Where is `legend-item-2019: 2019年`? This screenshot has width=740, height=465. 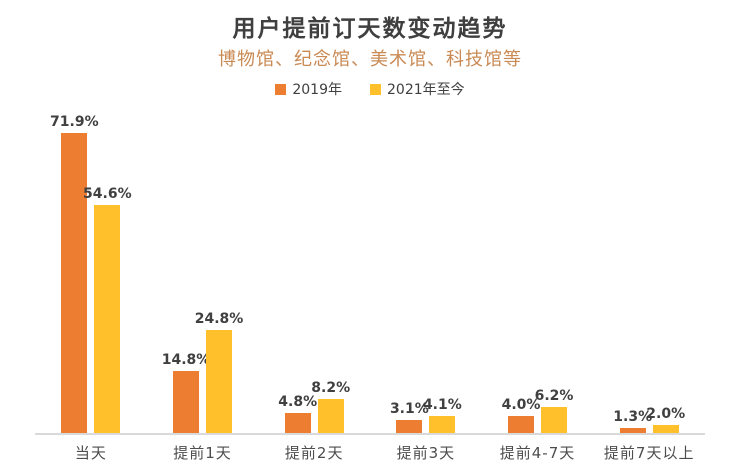
legend-item-2019: 2019年 is located at coordinates (308, 89).